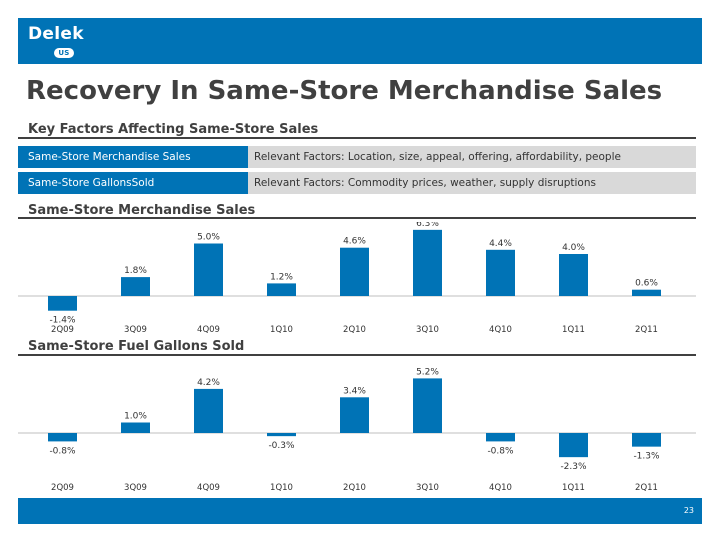 The width and height of the screenshot is (720, 540). I want to click on footer-bar: 23, so click(360, 511).